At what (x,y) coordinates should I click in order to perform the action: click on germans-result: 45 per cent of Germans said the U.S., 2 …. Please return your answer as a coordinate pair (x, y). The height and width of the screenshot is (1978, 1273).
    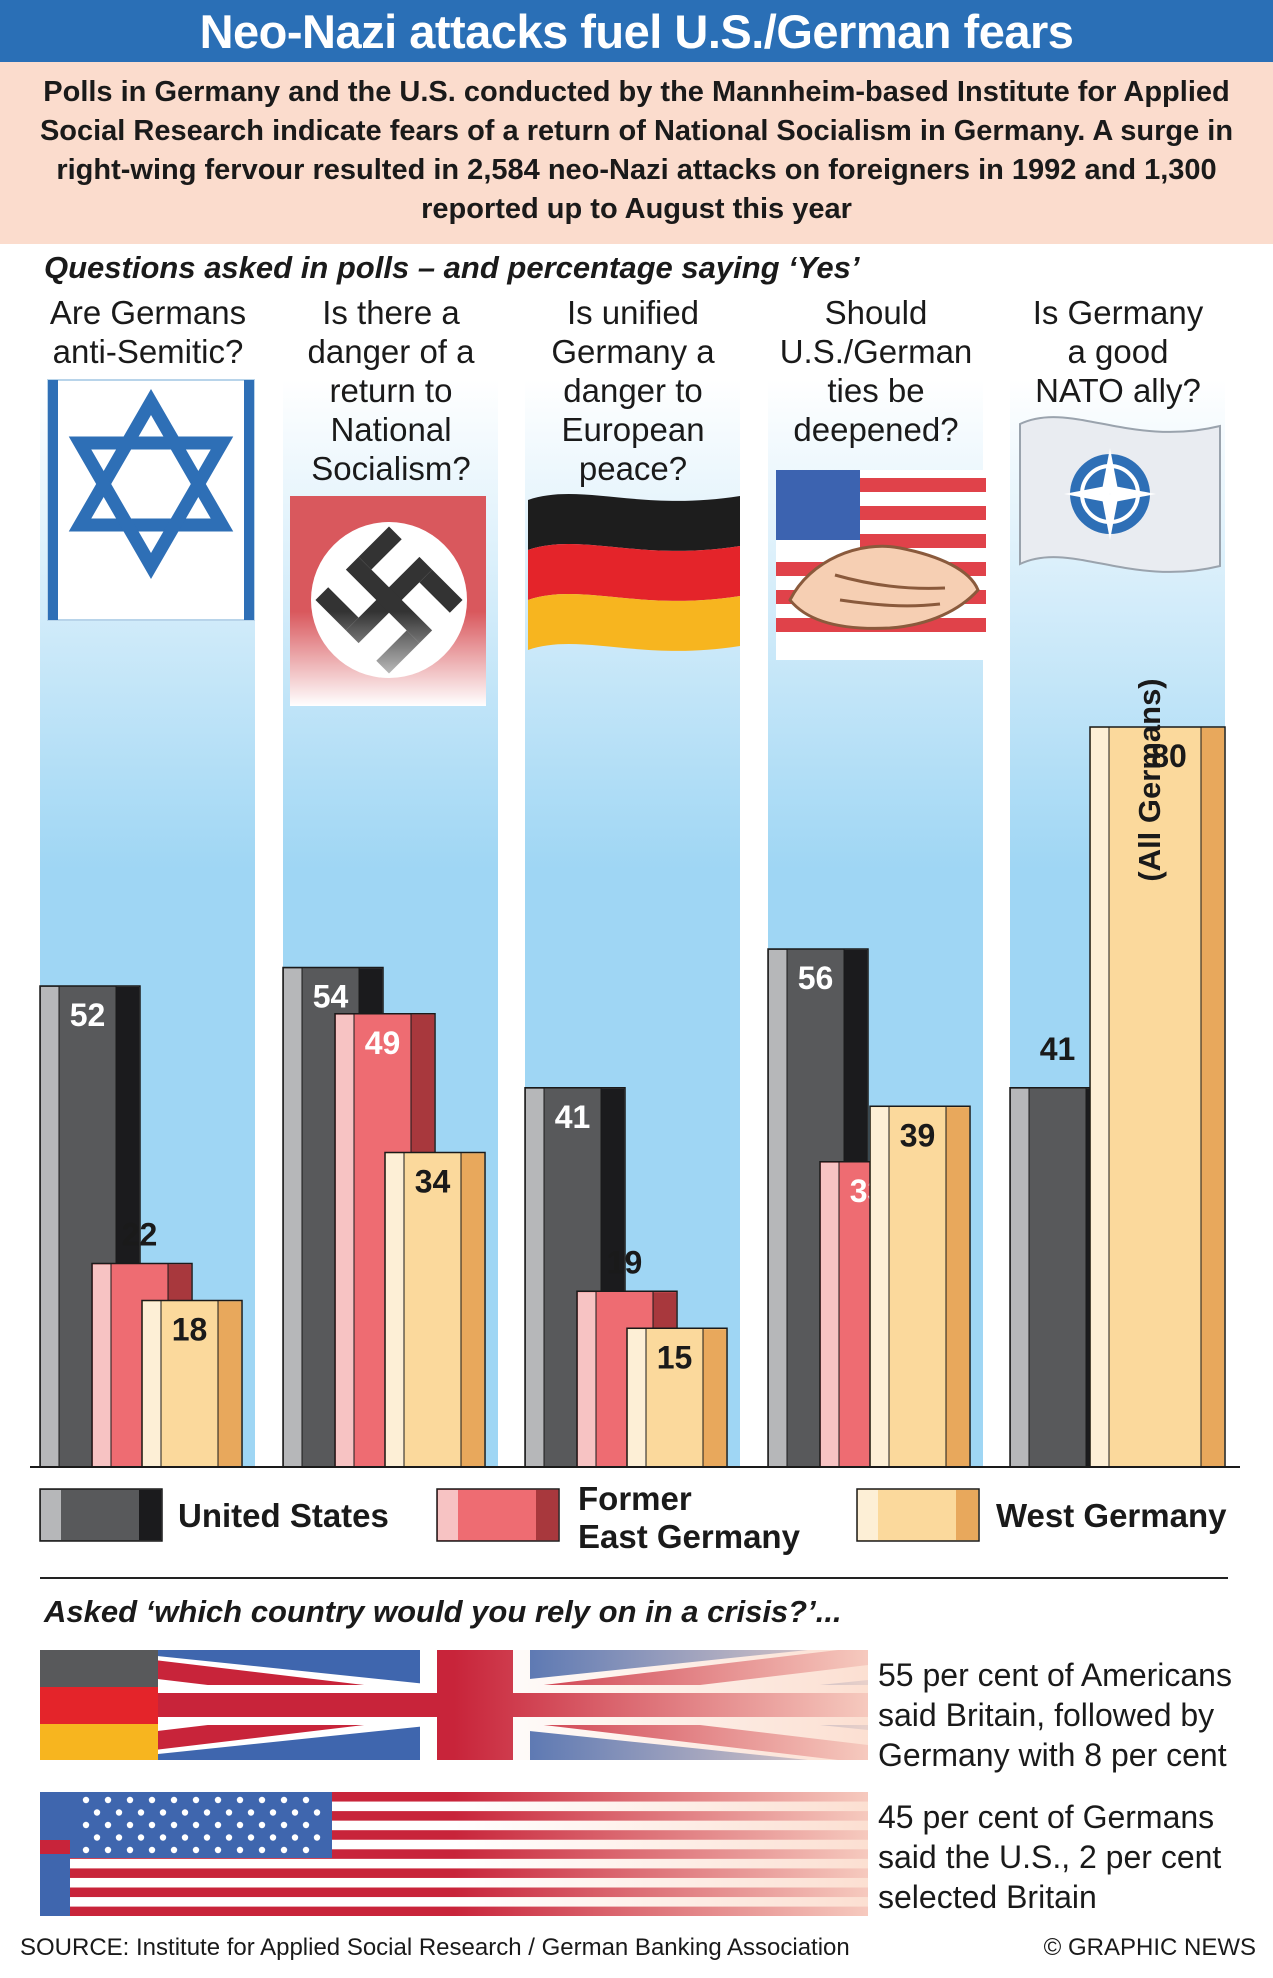
    Looking at the image, I should click on (1050, 1857).